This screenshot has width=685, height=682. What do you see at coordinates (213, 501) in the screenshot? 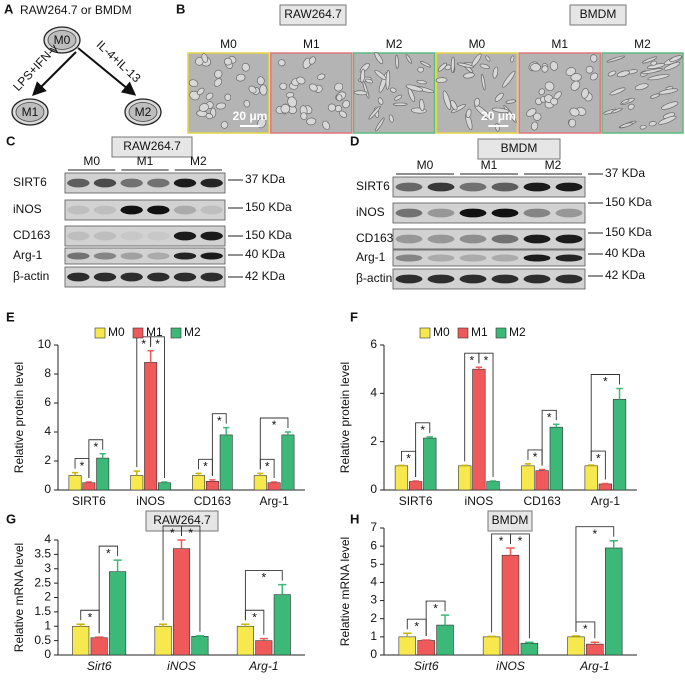
I see `x-tick-label: CD163` at bounding box center [213, 501].